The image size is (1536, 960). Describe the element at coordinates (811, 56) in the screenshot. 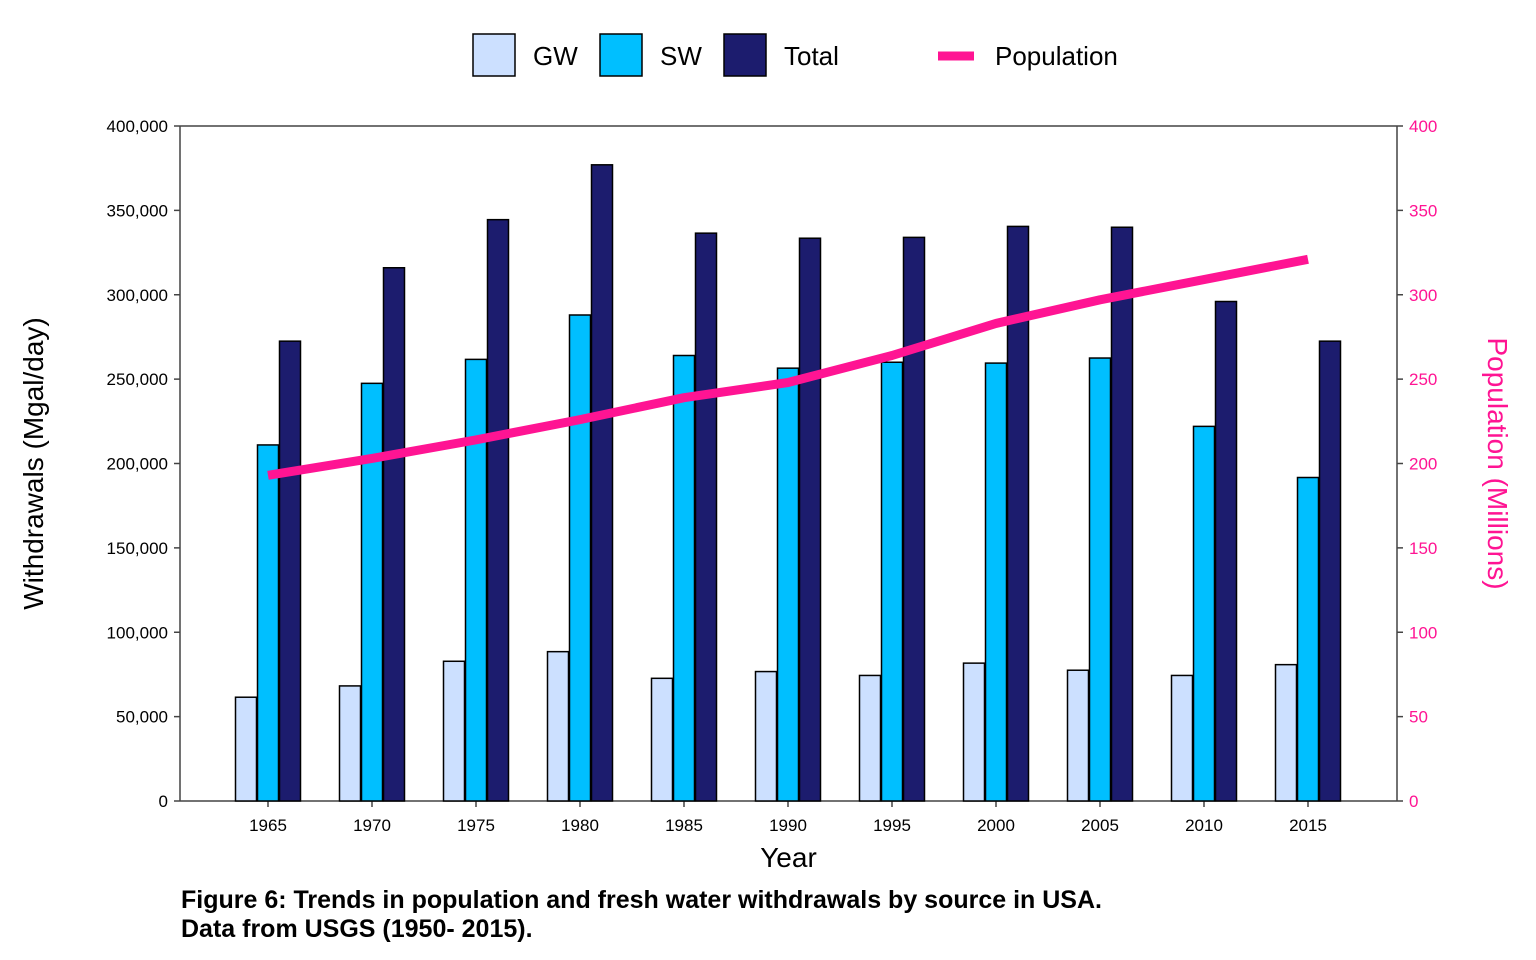

I see `legend-label-total: Total` at that location.